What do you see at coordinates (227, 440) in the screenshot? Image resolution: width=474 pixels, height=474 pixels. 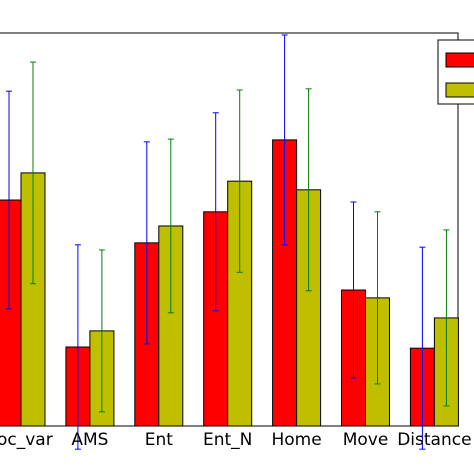 I see `x-tick-label: Ent_N` at bounding box center [227, 440].